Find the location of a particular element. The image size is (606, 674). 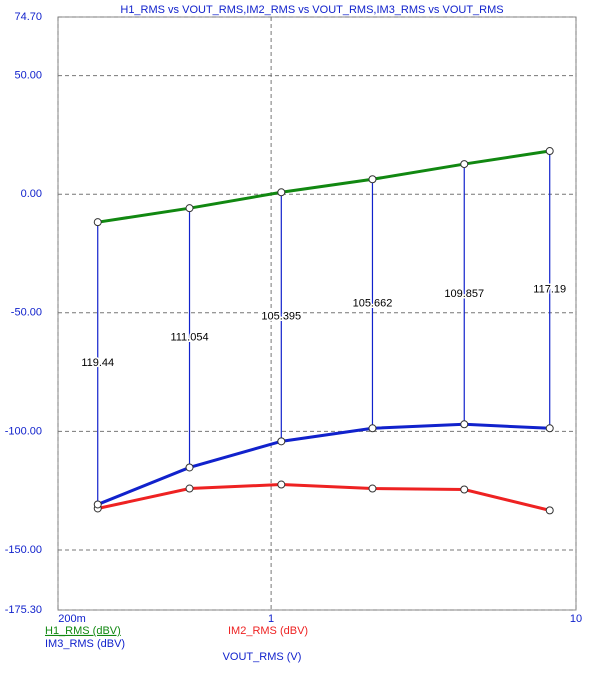

difference-label: 105.662 is located at coordinates (373, 304).